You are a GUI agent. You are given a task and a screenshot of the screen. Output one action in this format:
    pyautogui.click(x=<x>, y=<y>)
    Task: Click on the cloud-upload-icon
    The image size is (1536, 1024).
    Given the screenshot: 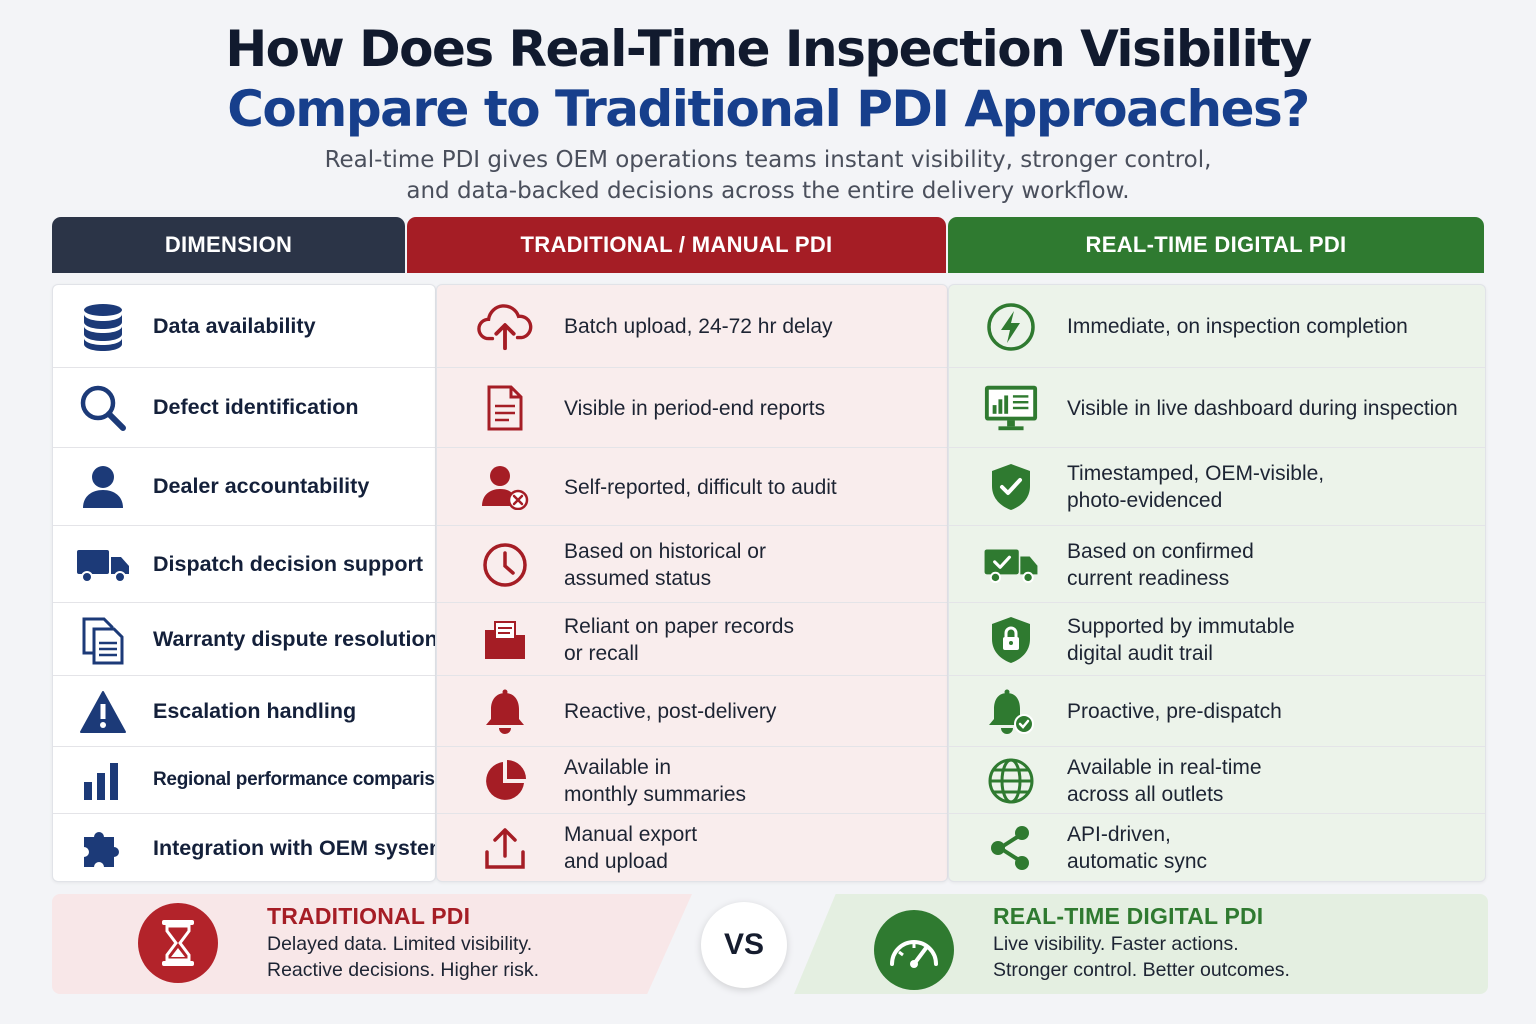 What is the action you would take?
    pyautogui.click(x=505, y=327)
    